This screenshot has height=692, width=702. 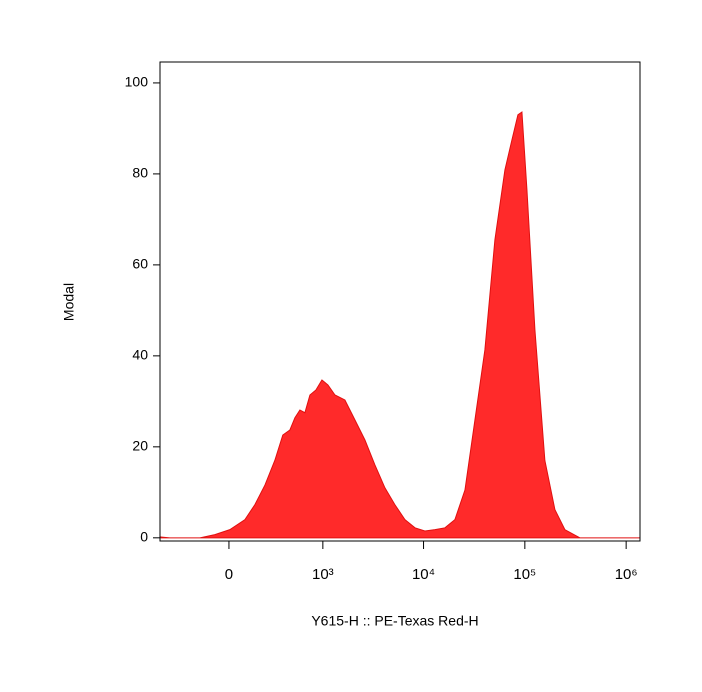 I want to click on y-tick-label: 100, so click(x=137, y=82).